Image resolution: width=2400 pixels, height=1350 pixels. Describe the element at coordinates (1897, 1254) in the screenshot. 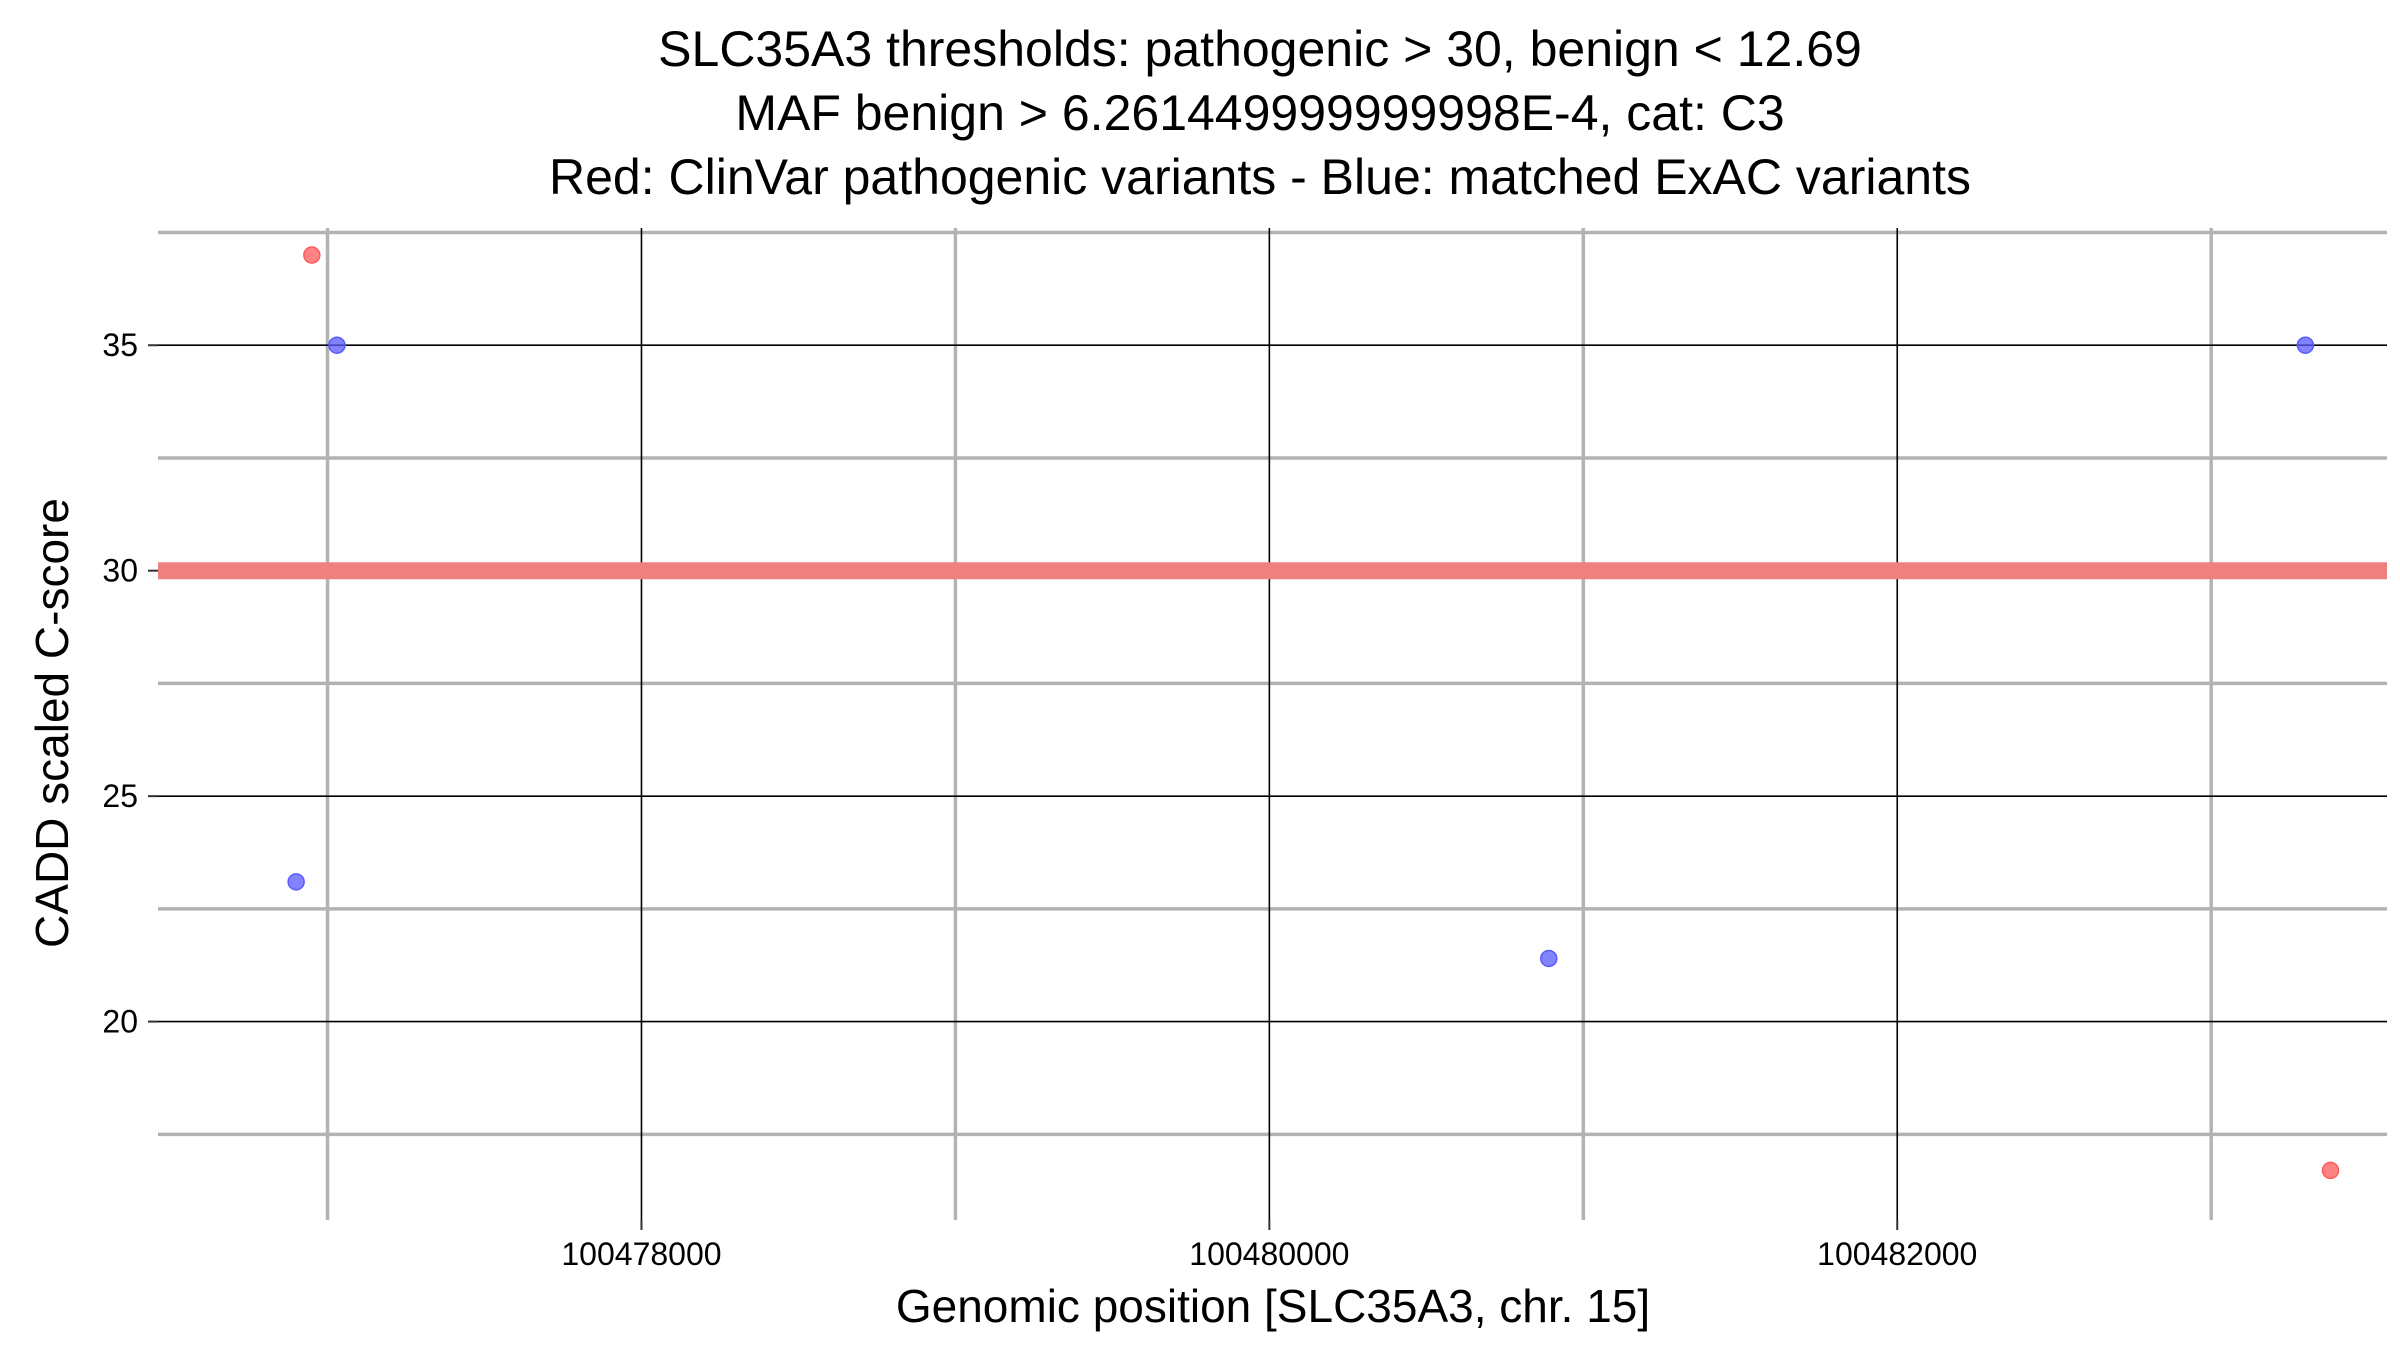

I see `x-tick-label: 100482000` at that location.